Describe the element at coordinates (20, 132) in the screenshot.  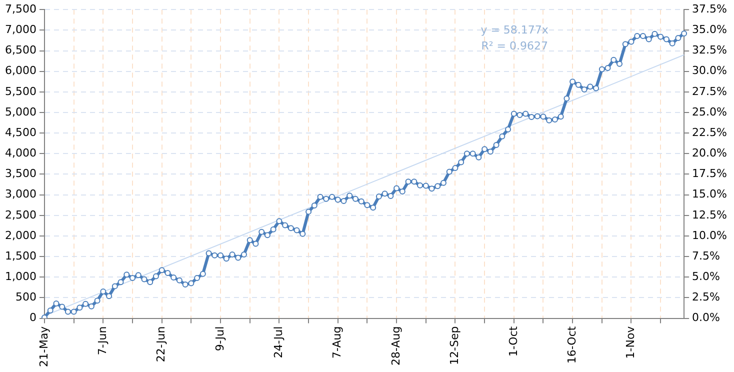
I see `y-tick-label: 4,500` at that location.